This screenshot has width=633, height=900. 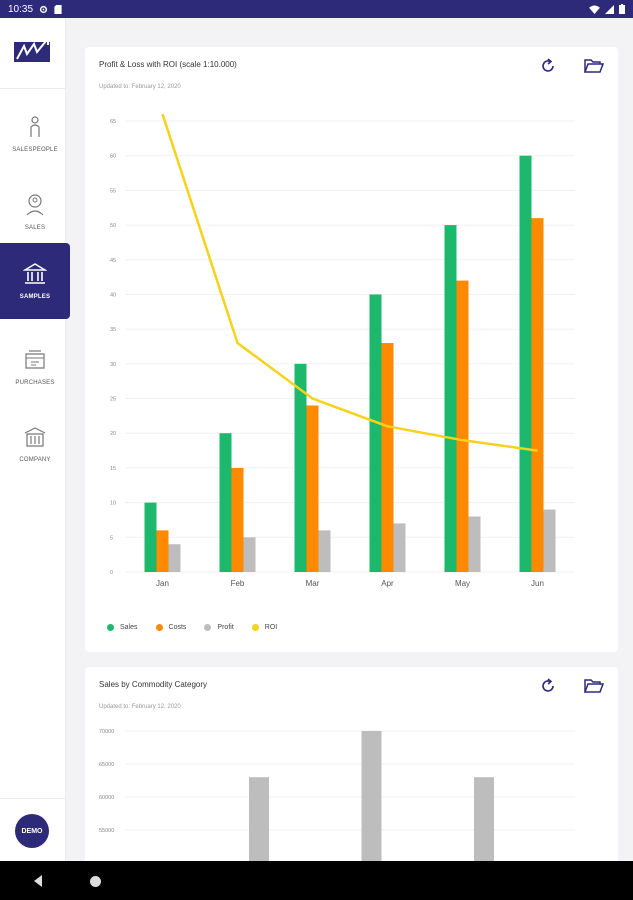 I want to click on commodity-sales-chart: 5000055000600006500070000, so click(x=337, y=795).